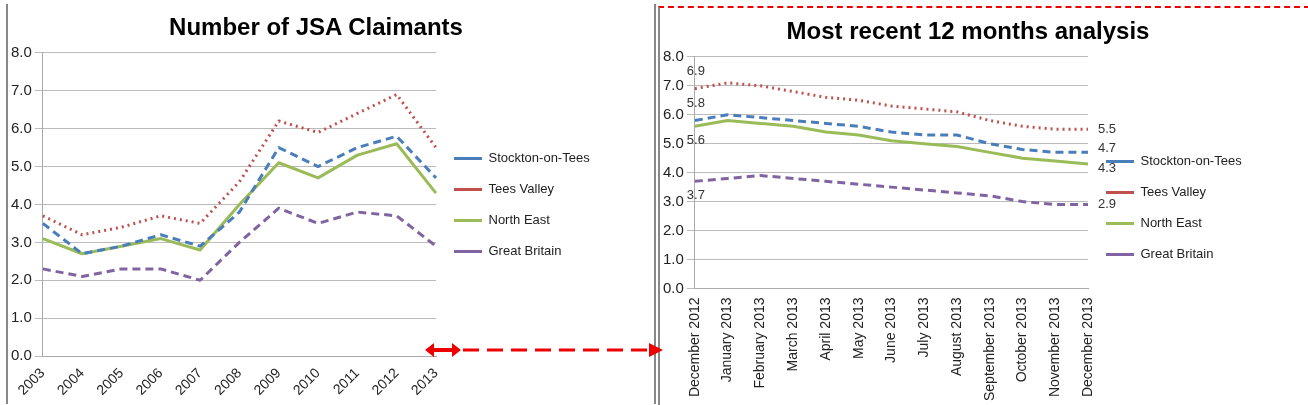 The height and width of the screenshot is (405, 1308). I want to click on x-tick-label: September 2013, so click(988, 349).